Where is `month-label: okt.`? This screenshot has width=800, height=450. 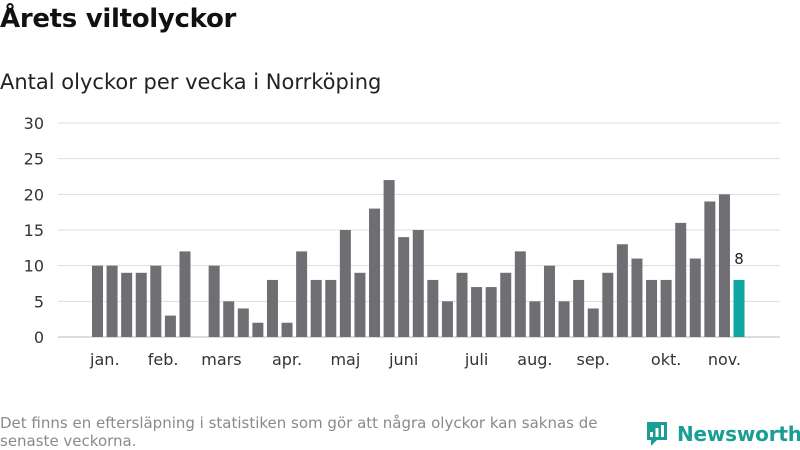
month-label: okt. is located at coordinates (666, 359).